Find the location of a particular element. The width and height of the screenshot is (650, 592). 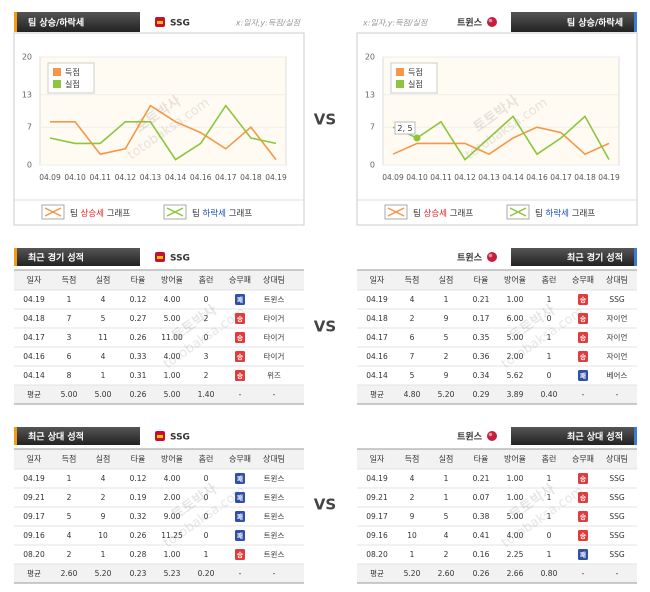

table-cell: 08.20 is located at coordinates (34, 554).